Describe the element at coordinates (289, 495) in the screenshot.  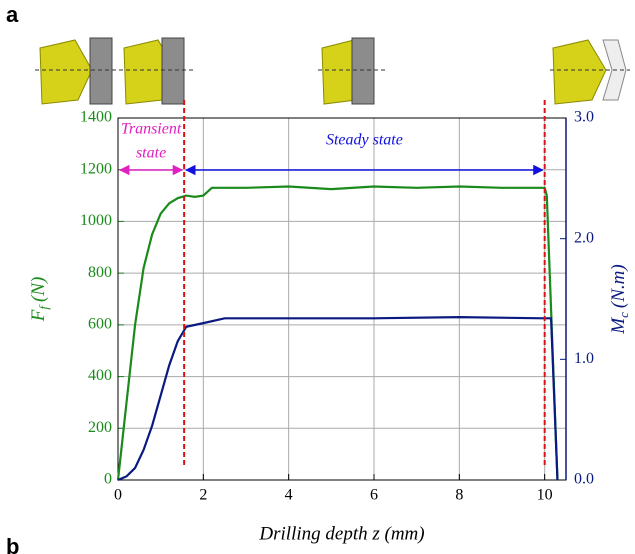
I see `x-tick-label: 4` at that location.